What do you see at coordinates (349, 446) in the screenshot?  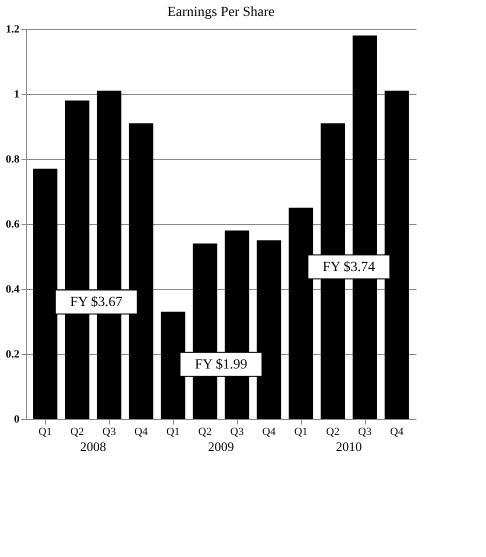 I see `text: 2010` at bounding box center [349, 446].